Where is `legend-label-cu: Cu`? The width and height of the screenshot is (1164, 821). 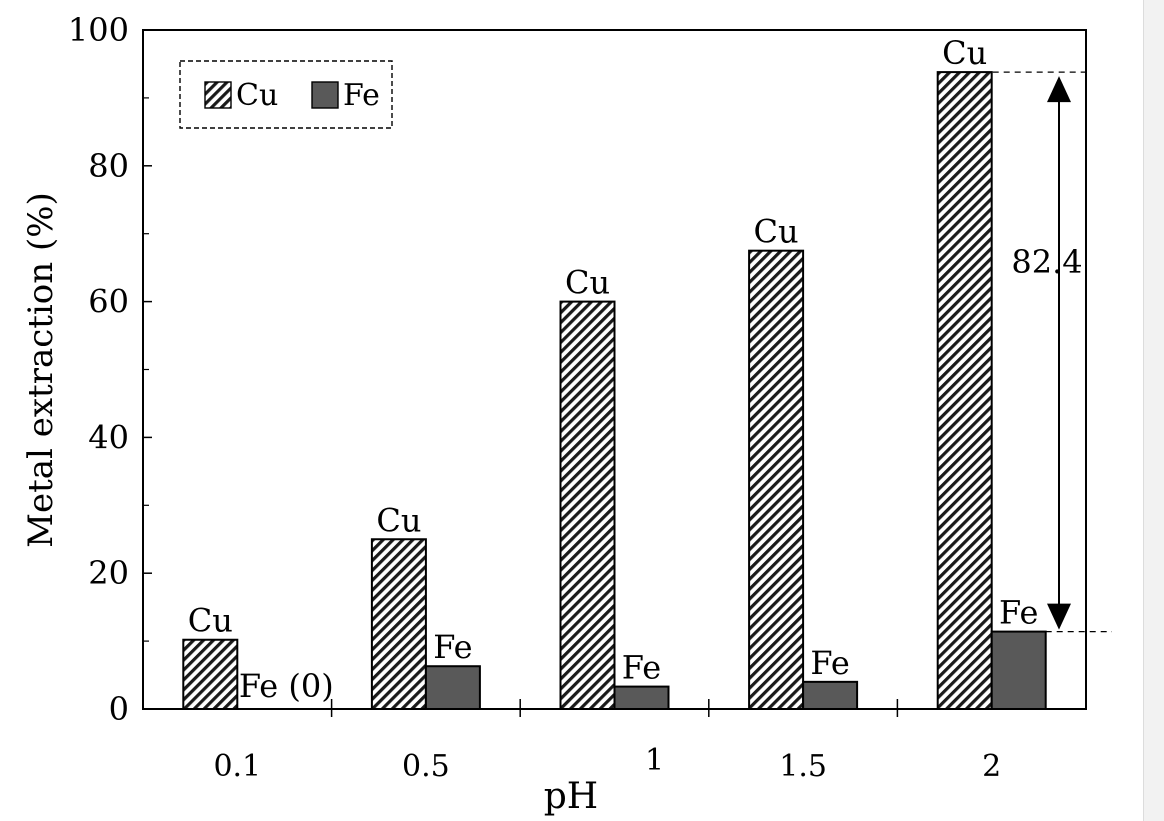 legend-label-cu: Cu is located at coordinates (257, 95).